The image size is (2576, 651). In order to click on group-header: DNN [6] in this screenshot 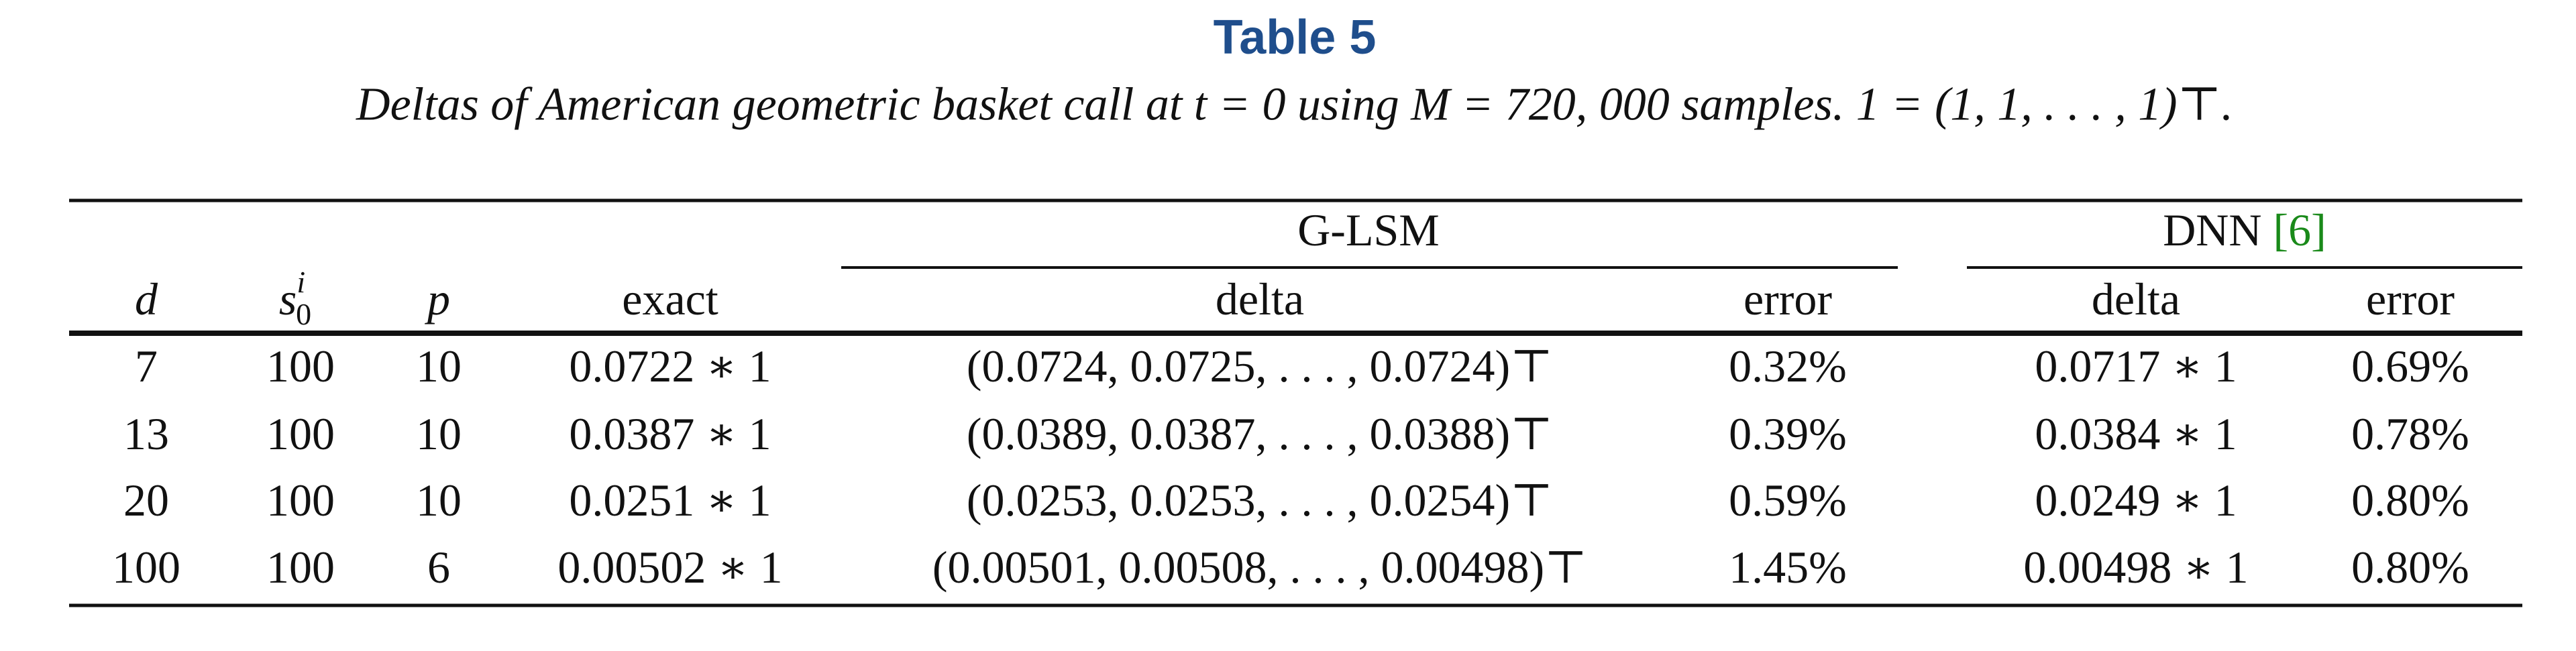, I will do `click(2244, 229)`.